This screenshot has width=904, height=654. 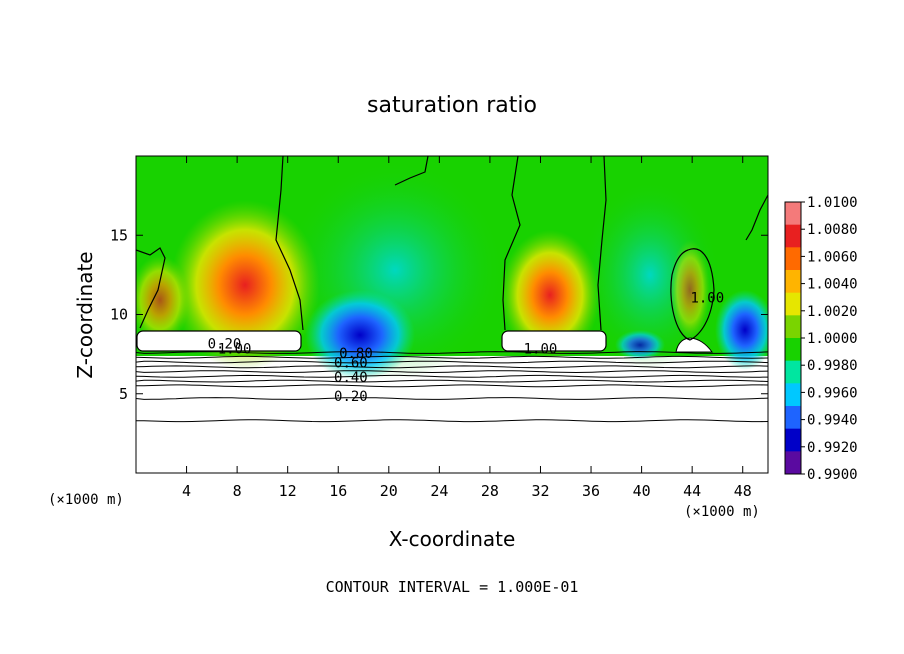 What do you see at coordinates (85, 314) in the screenshot?
I see `y-axis-label: Z-coordinate` at bounding box center [85, 314].